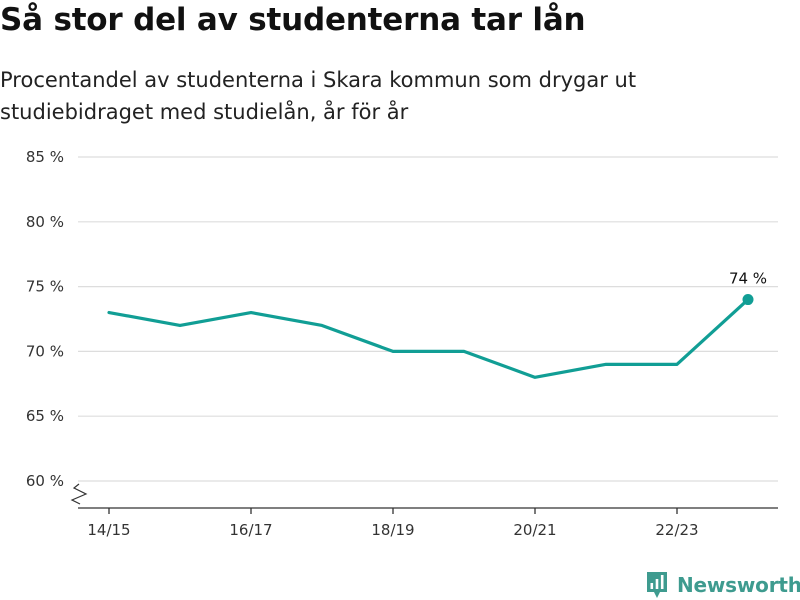 The image size is (800, 600). I want to click on x-tick-label: 20/21, so click(534, 530).